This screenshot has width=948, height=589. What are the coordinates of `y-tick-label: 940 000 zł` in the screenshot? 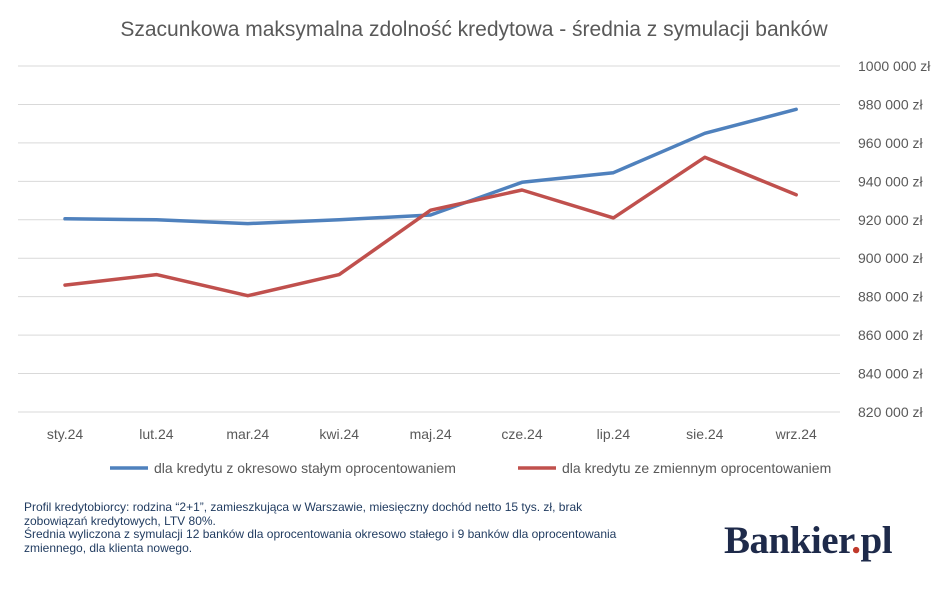 It's located at (890, 181).